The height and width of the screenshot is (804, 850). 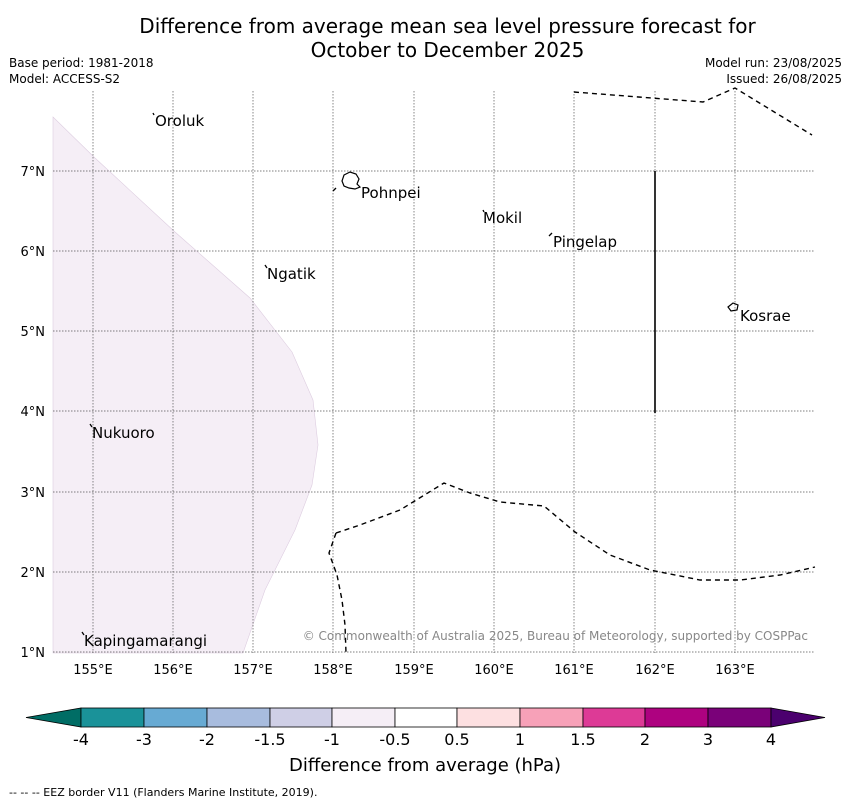 I want to click on place-label-kosrae: Kosrae, so click(x=765, y=316).